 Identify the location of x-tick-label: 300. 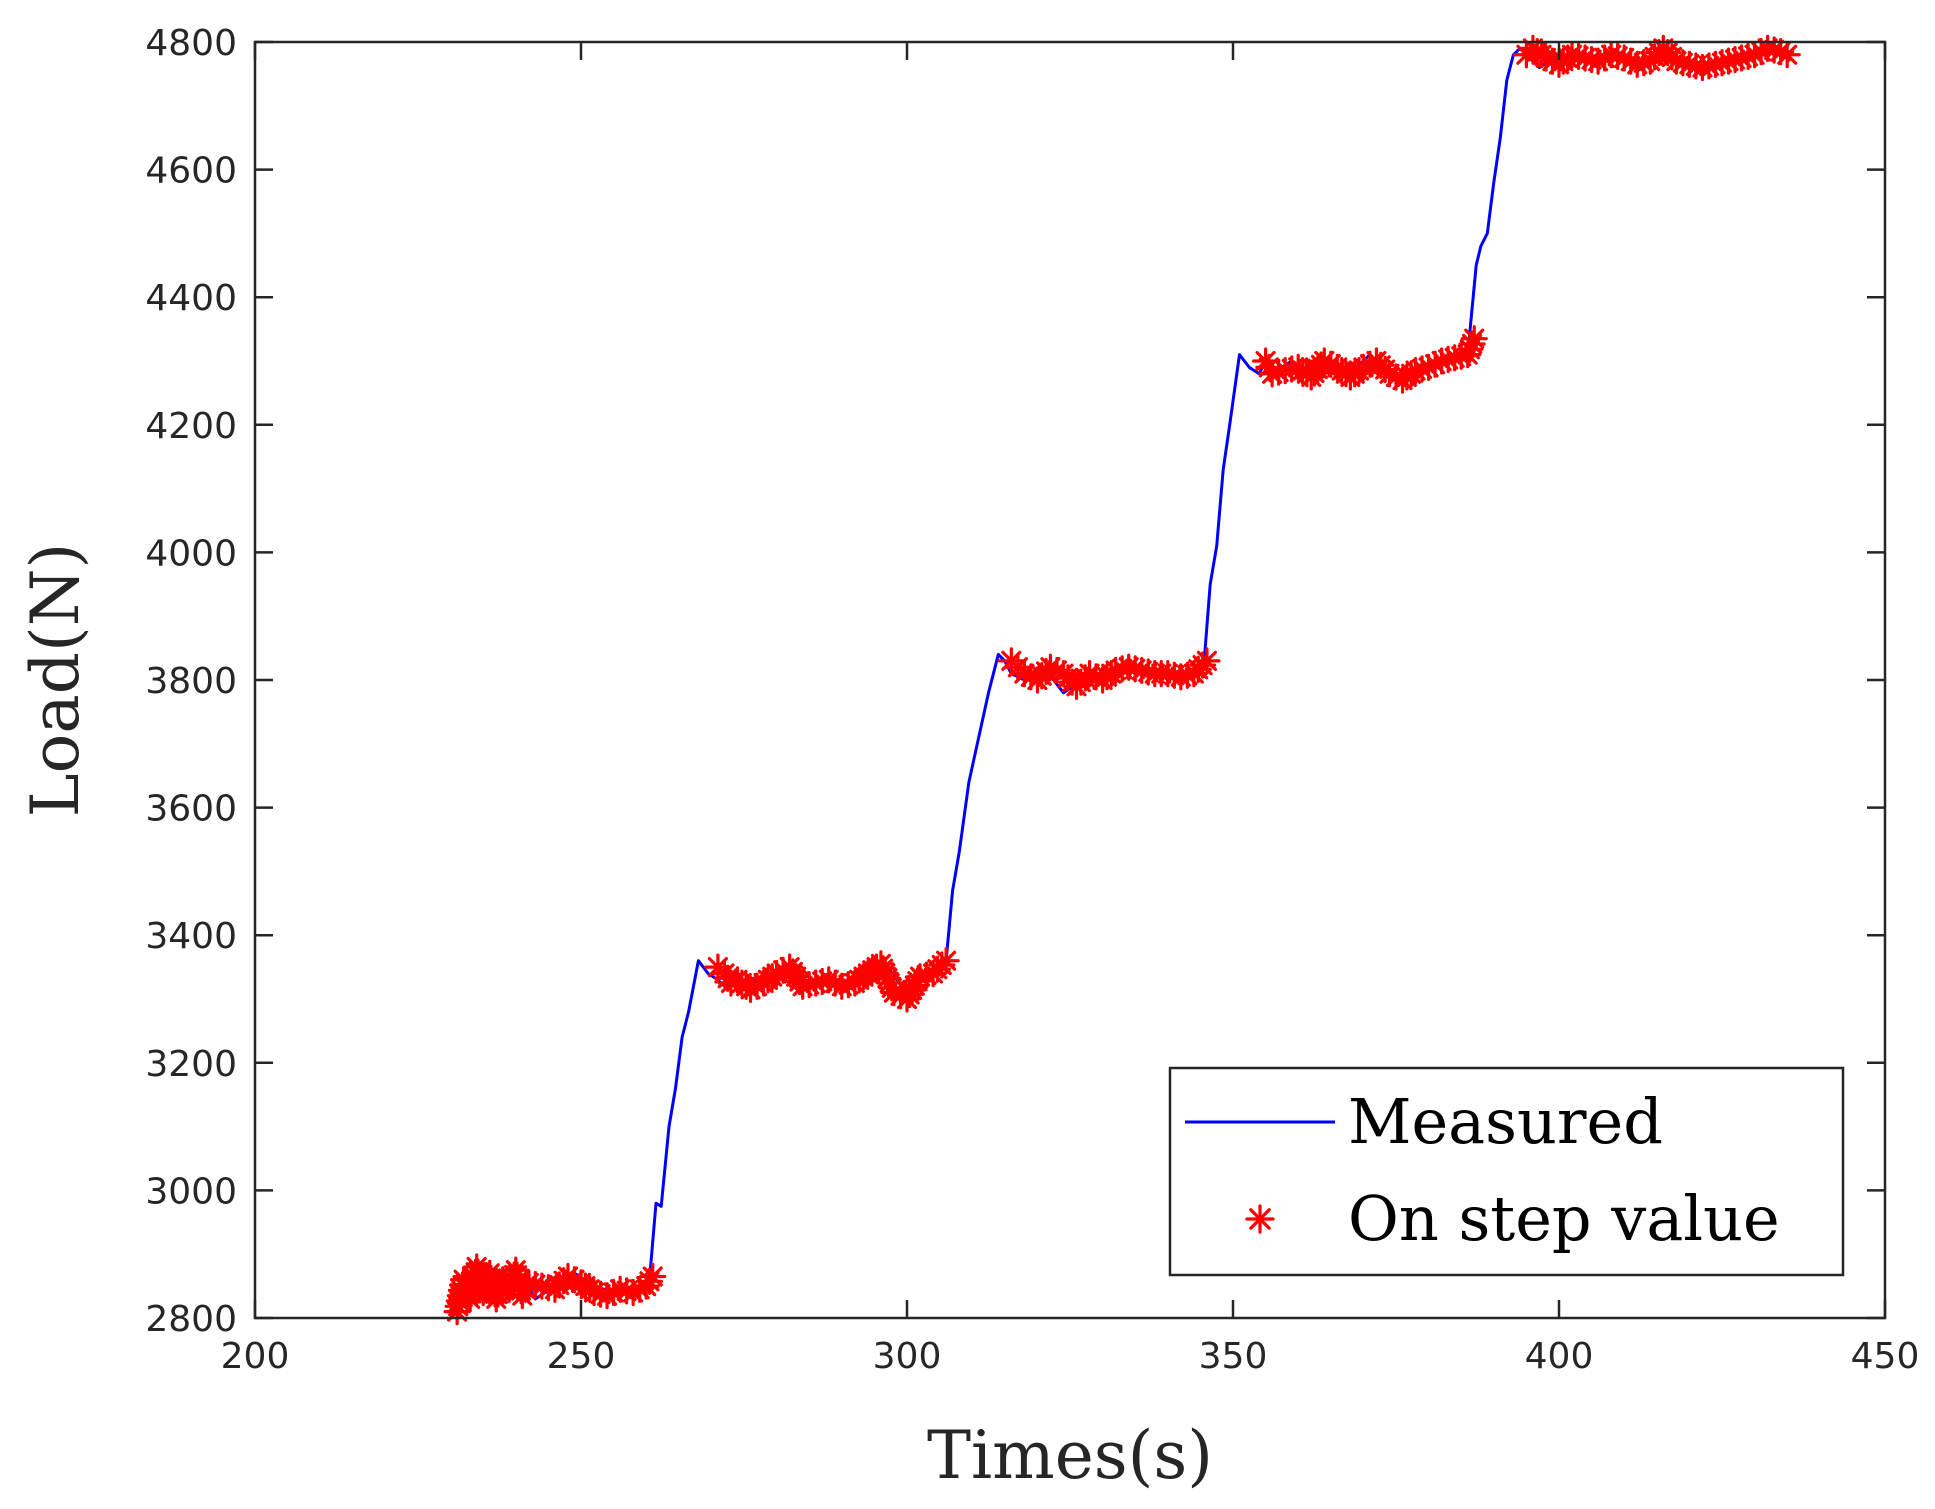
(907, 1356).